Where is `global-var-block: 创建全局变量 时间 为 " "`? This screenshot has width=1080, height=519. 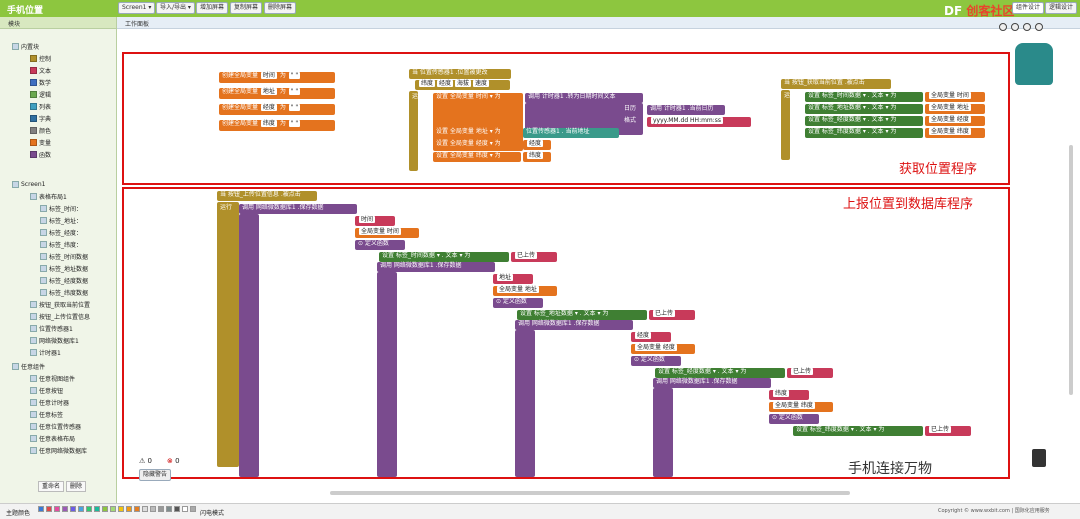 global-var-block: 创建全局变量 时间 为 " " is located at coordinates (277, 77).